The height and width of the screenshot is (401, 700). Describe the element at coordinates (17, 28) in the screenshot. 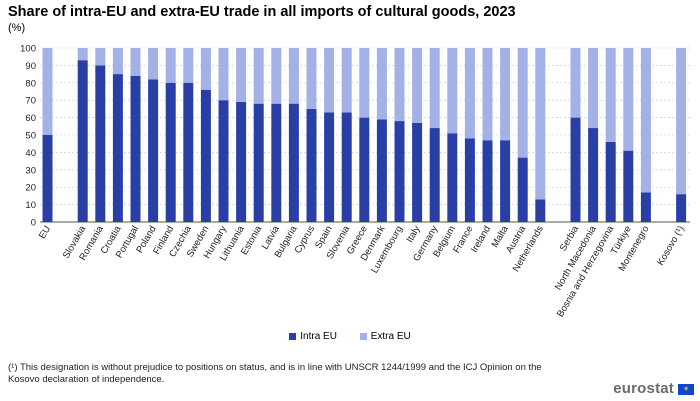

I see `unit-label: (%)` at that location.